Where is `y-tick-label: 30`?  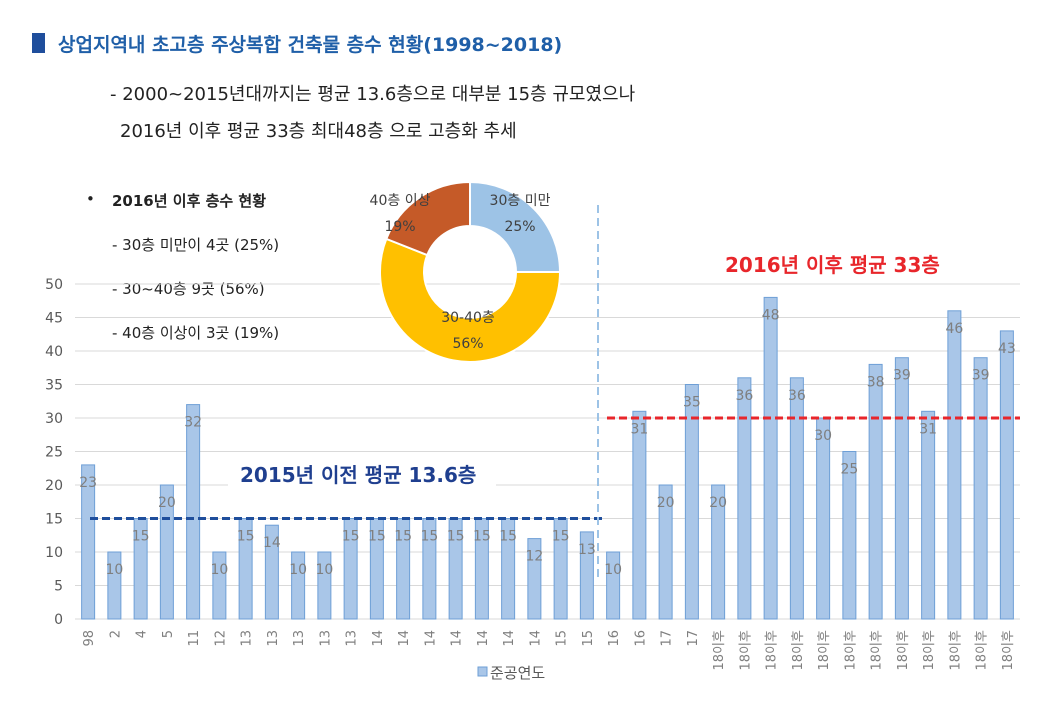
y-tick-label: 30 is located at coordinates (54, 419).